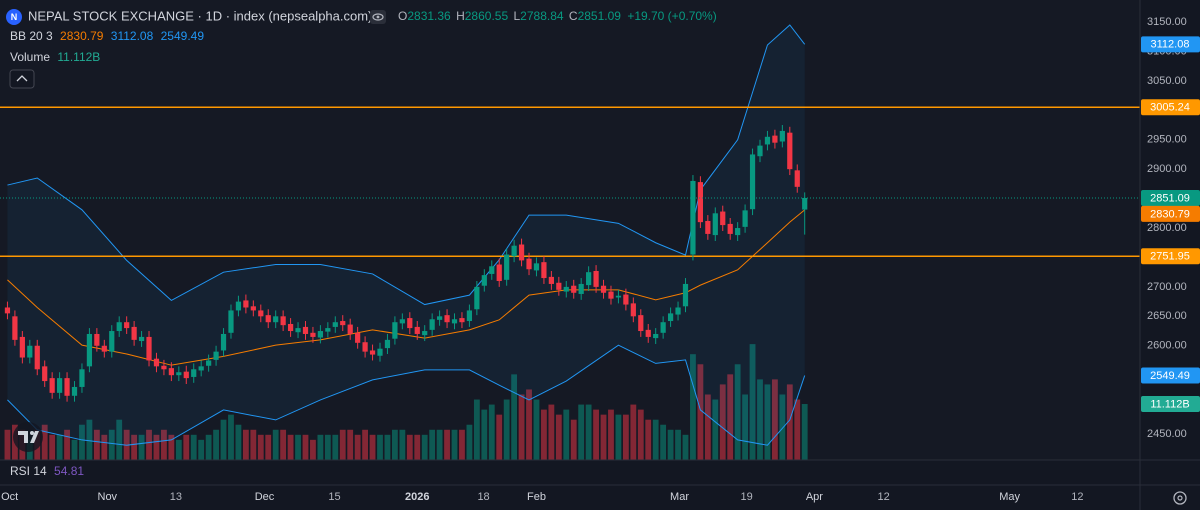  I want to click on y-tick-label: 2650.00, so click(1167, 316).